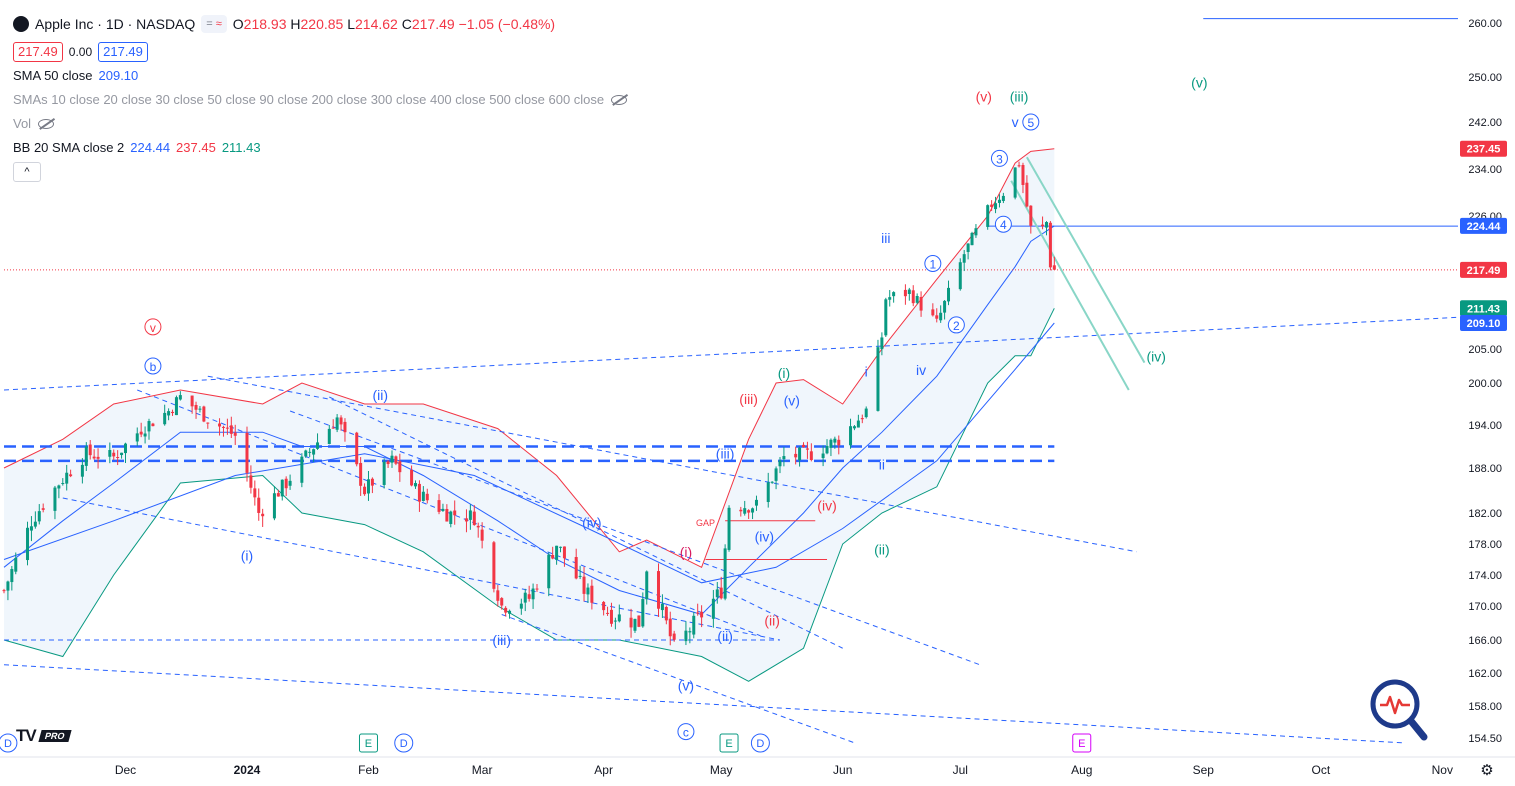 This screenshot has width=1515, height=786. Describe the element at coordinates (1485, 170) in the screenshot. I see `y-tick-label: 234.00` at that location.